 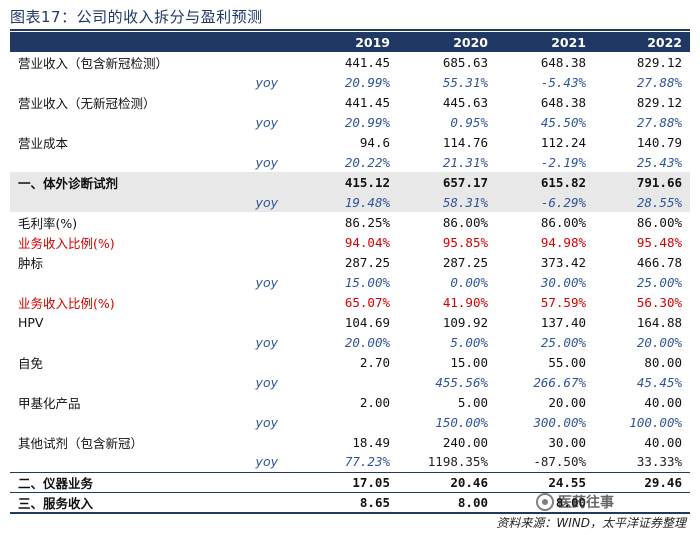 What do you see at coordinates (136, 17) in the screenshot?
I see `figure-title: 图表17：公司的收入拆分与盈利预测` at bounding box center [136, 17].